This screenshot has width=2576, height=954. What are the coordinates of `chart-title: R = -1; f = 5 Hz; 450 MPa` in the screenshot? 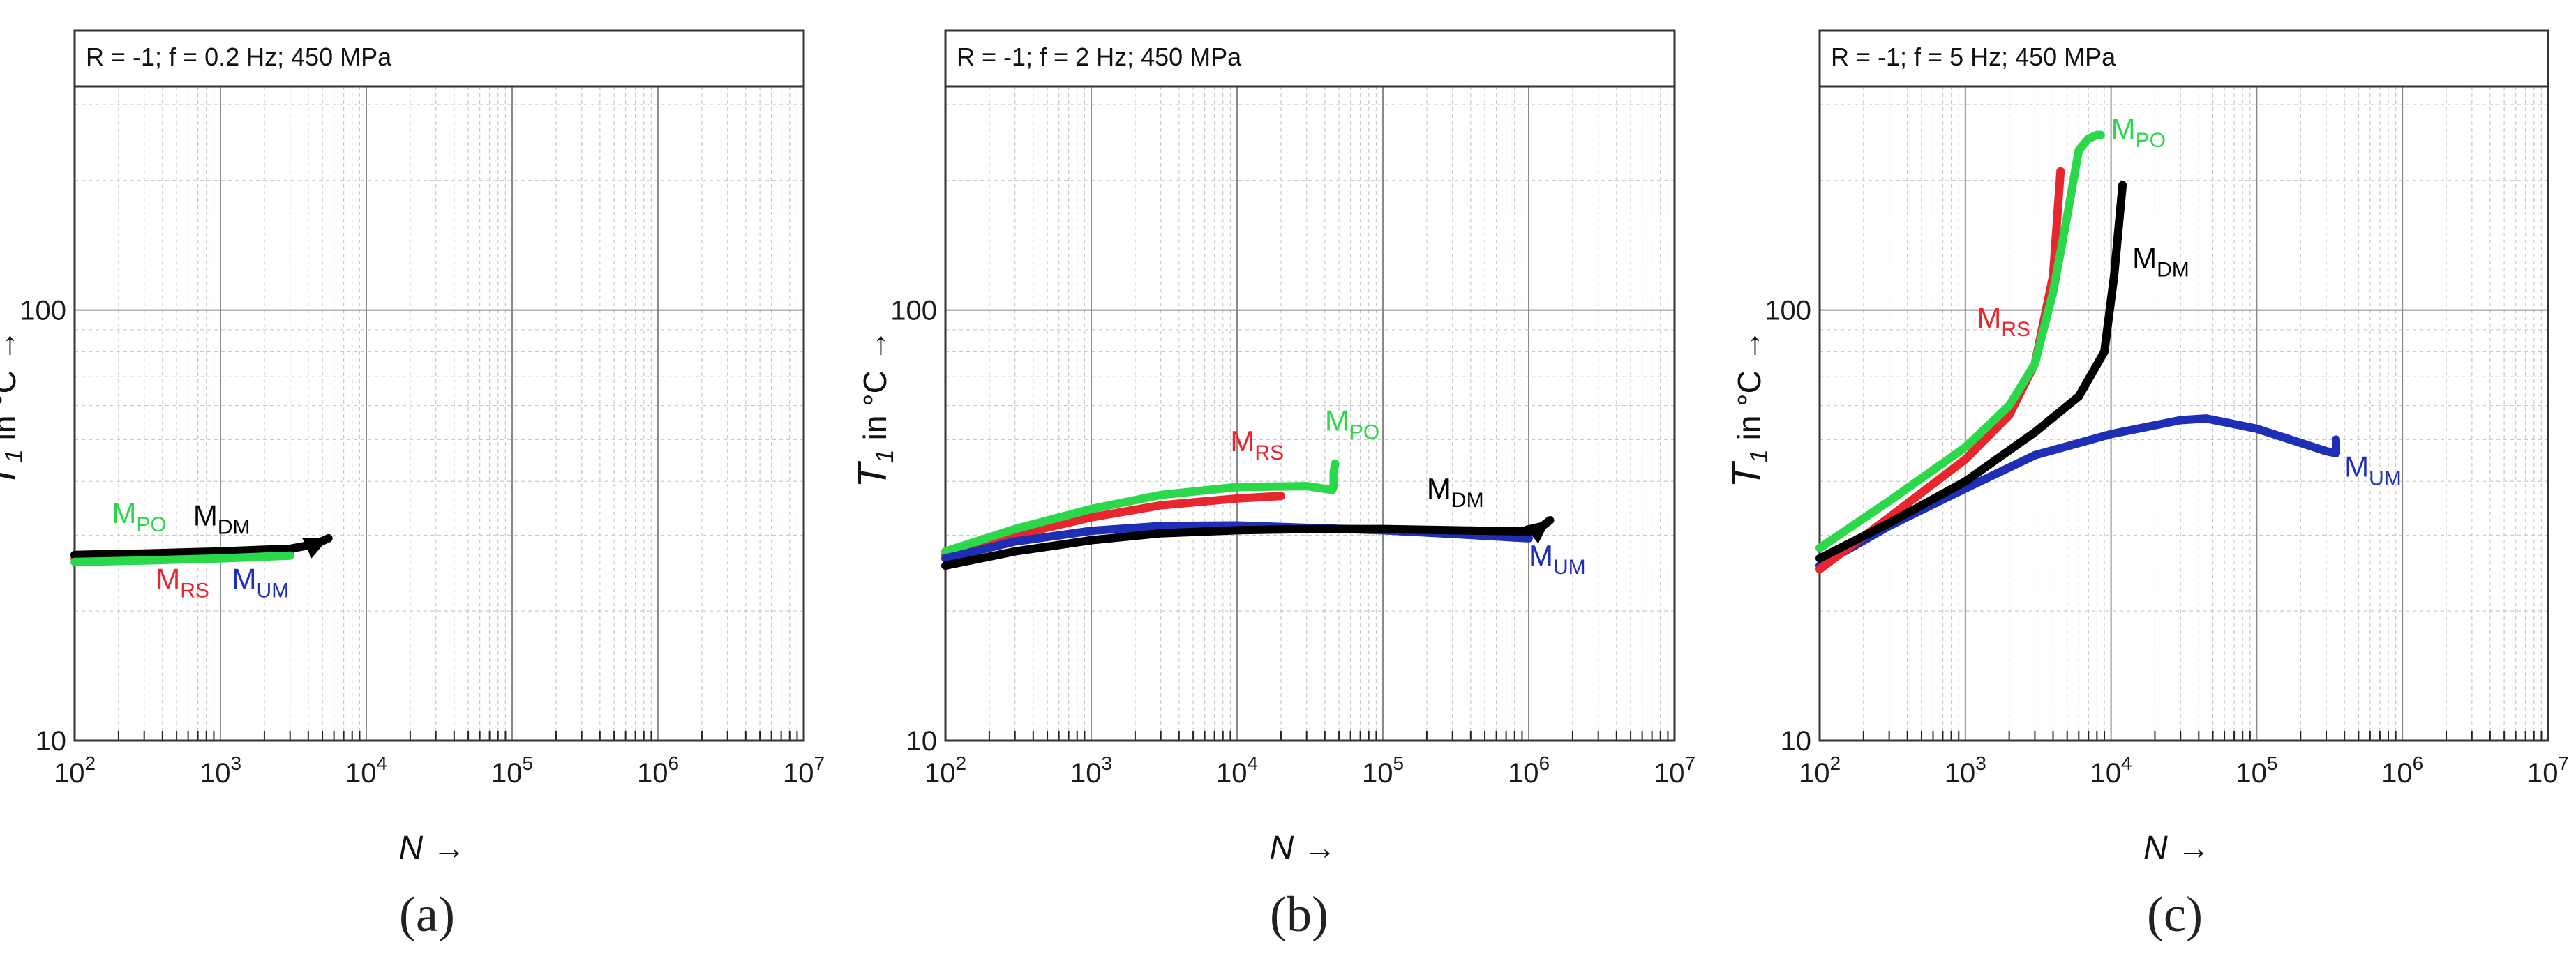 It's located at (1973, 57).